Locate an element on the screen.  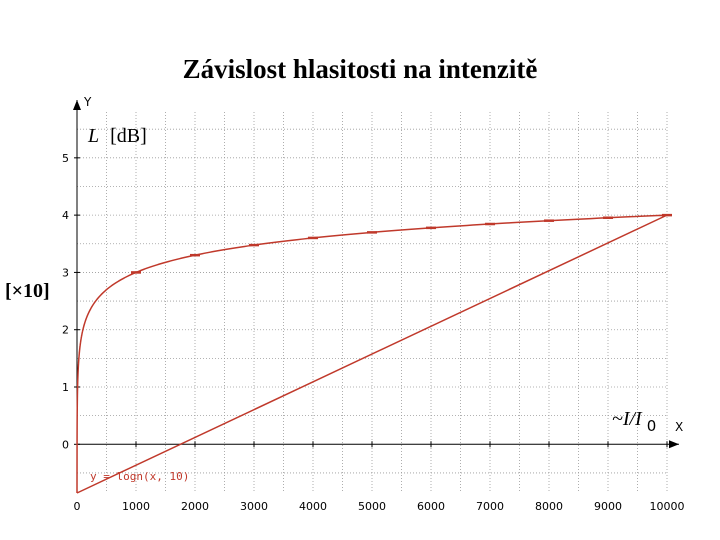
y-axis-name: Y is located at coordinates (87, 102).